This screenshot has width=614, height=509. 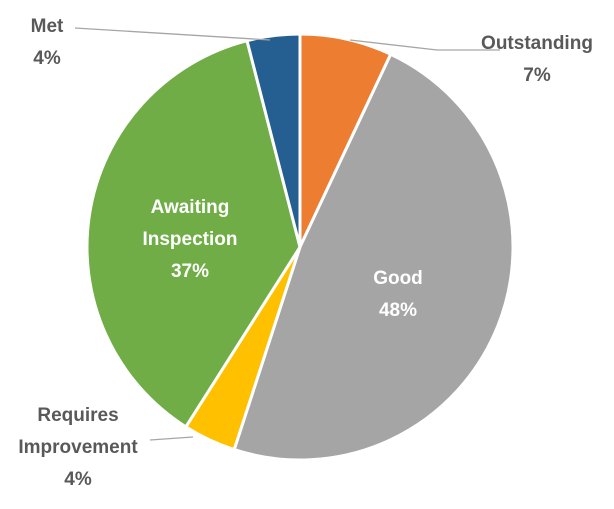 I want to click on category-label: Good, so click(x=398, y=278).